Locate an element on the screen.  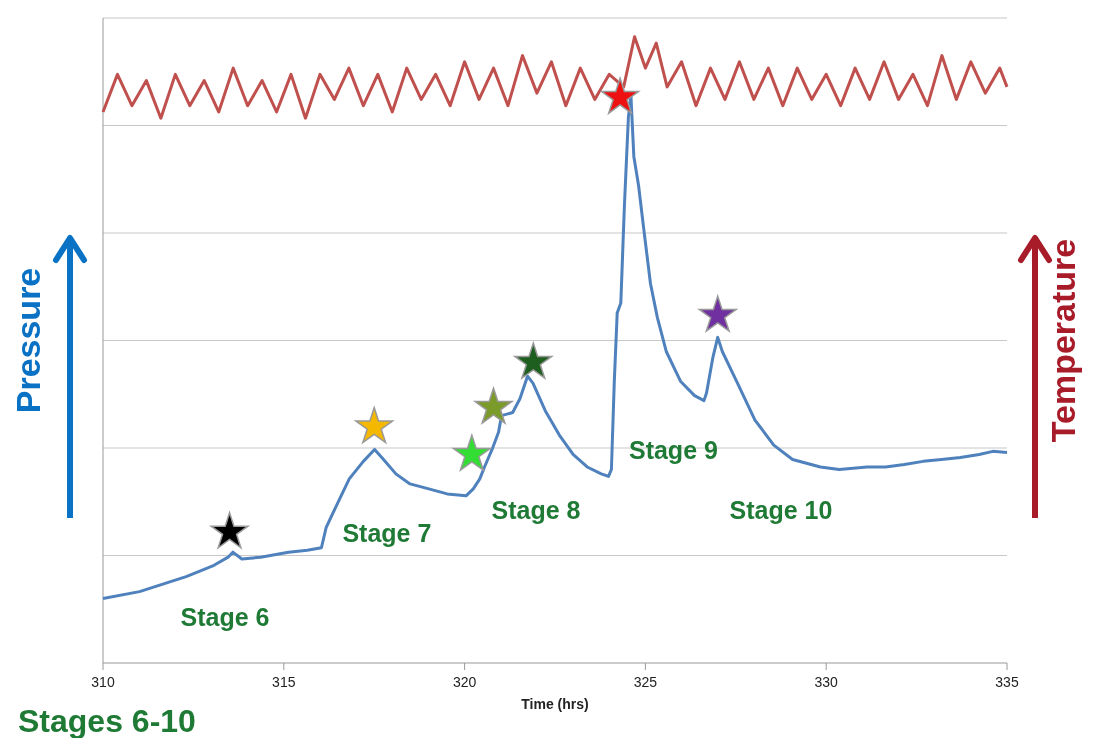
x-axis-title: Time (hrs) is located at coordinates (555, 704).